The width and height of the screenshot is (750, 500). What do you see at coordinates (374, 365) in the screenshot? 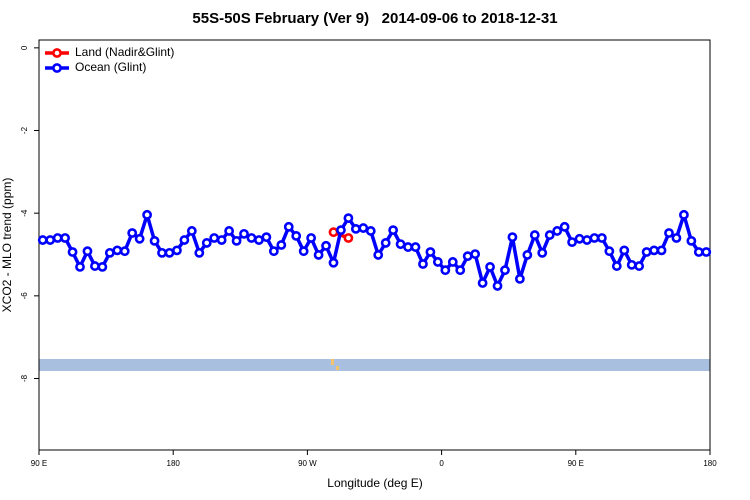
I see `surface-band` at bounding box center [374, 365].